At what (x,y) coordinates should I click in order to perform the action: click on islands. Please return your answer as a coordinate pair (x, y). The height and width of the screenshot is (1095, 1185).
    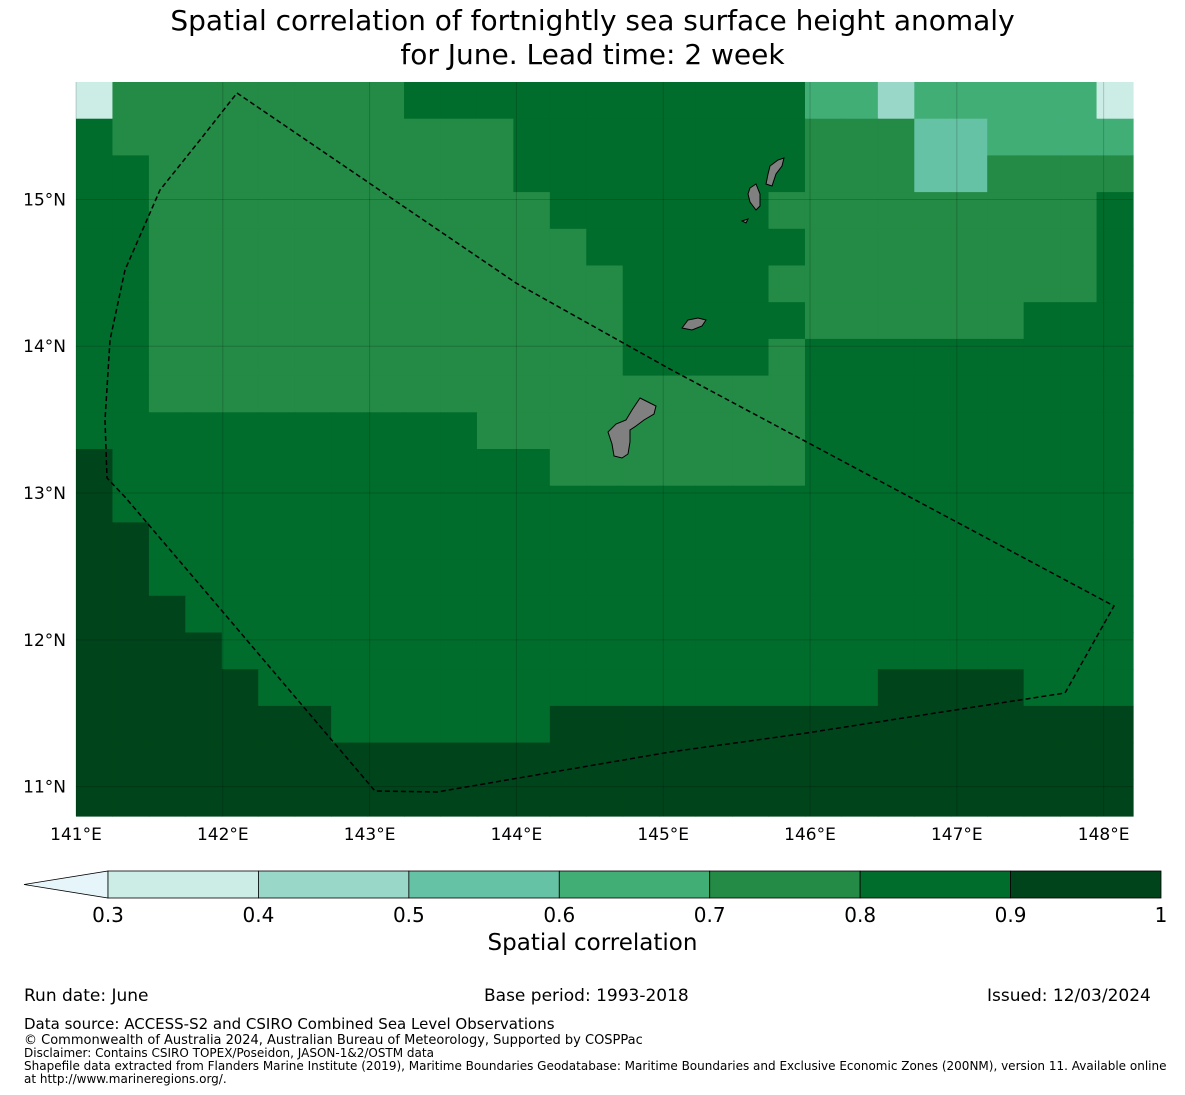
    Looking at the image, I should click on (696, 308).